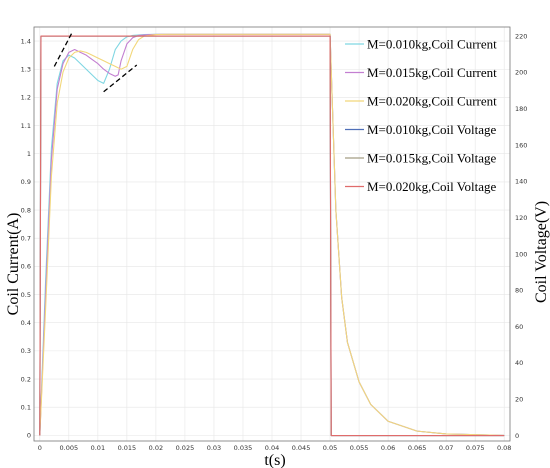  What do you see at coordinates (26, 70) in the screenshot?
I see `y-left-tick-label: 1.3` at bounding box center [26, 70].